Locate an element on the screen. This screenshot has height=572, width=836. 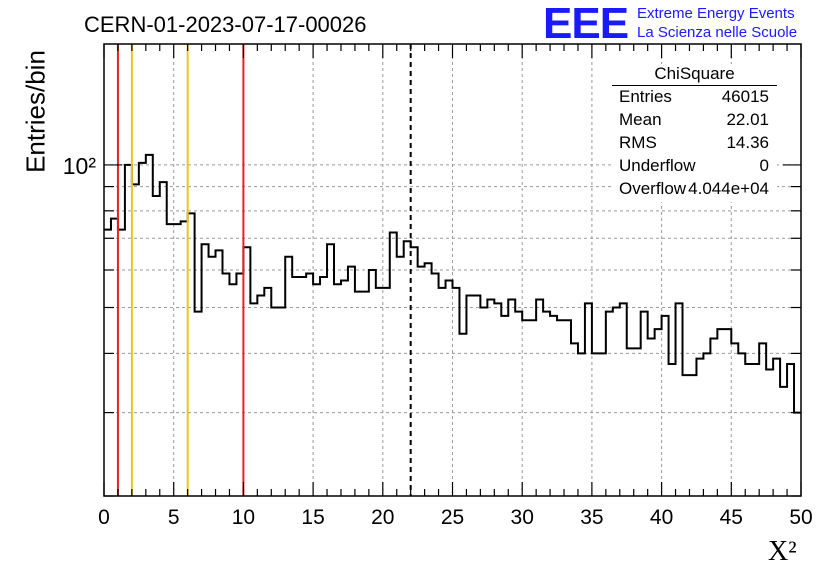
x-tick-label: 5 is located at coordinates (174, 517).